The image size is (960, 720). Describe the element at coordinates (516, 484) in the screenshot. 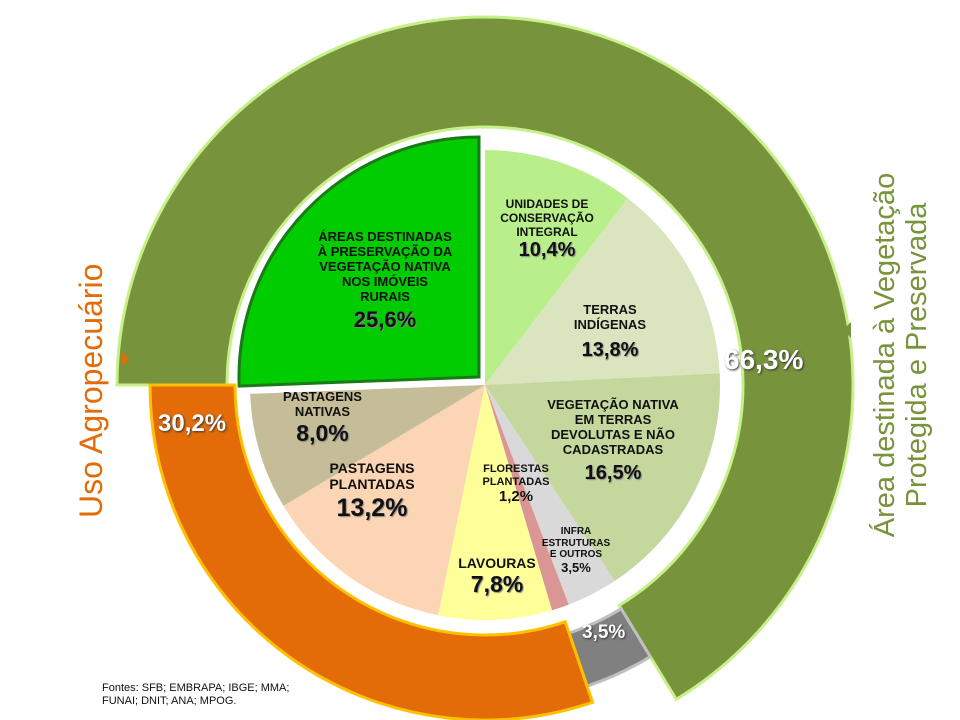

I see `label-florestas-plantadas: FLORESTAS PLANTADAS 1,2%` at that location.